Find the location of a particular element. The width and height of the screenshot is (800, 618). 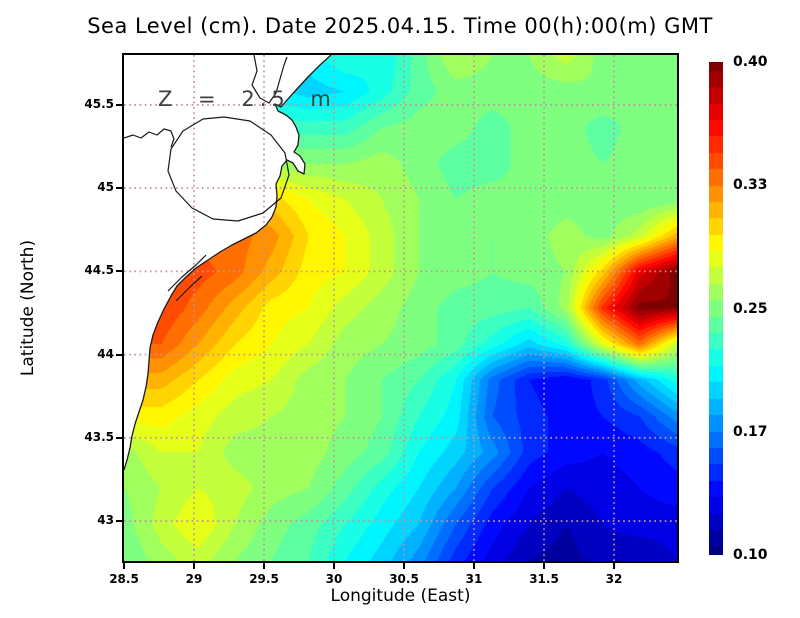

y-tick-label: 44 is located at coordinates (105, 353).